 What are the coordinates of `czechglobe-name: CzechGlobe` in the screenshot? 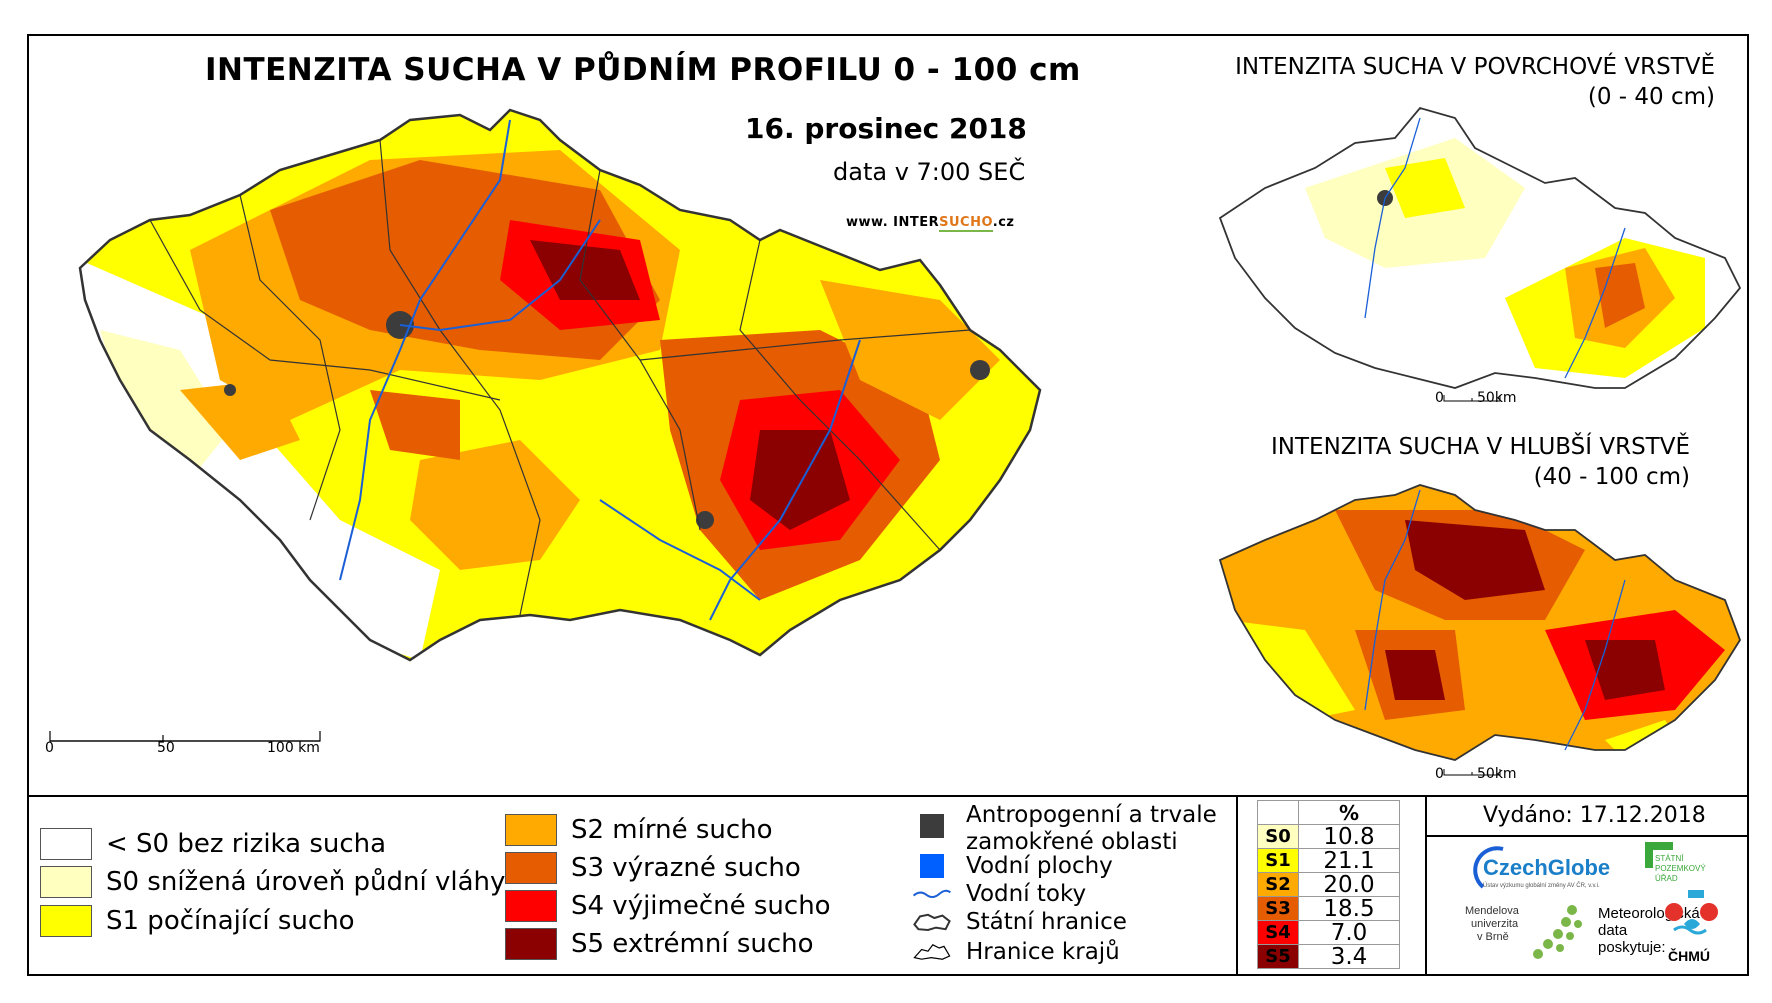 It's located at (1547, 867).